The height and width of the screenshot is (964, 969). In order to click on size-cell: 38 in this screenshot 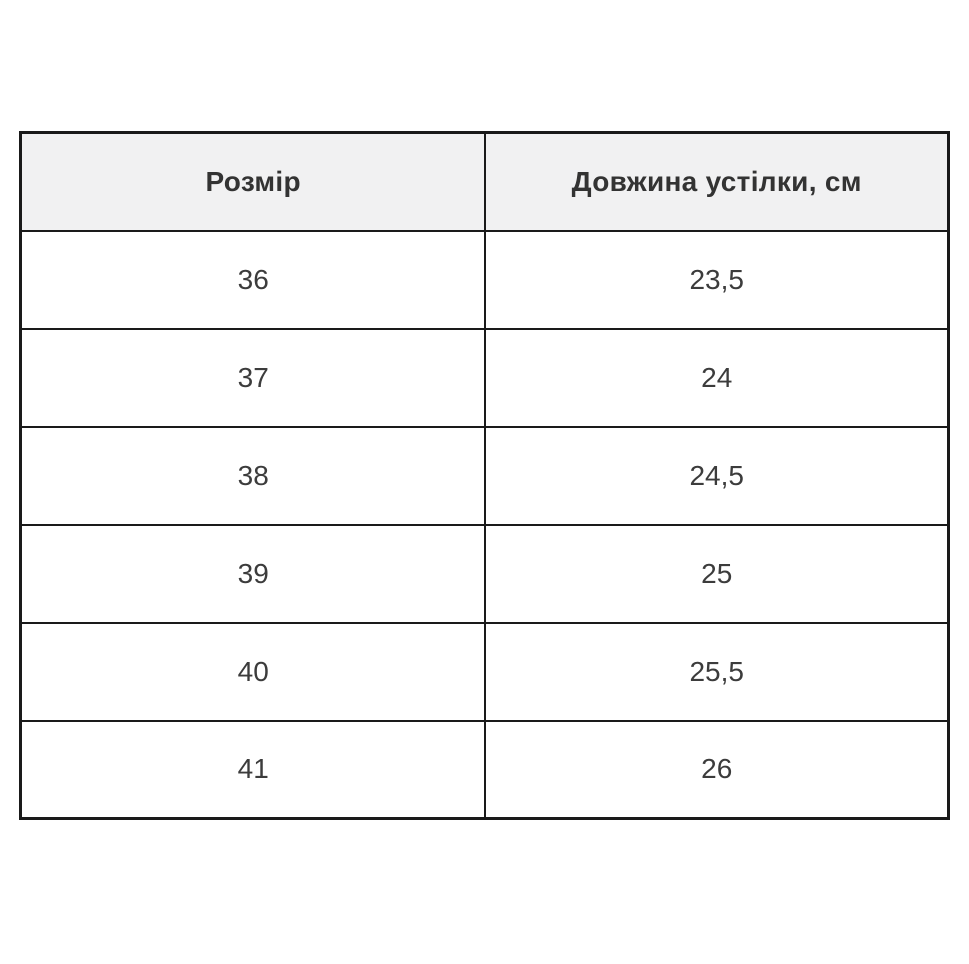, I will do `click(253, 475)`.